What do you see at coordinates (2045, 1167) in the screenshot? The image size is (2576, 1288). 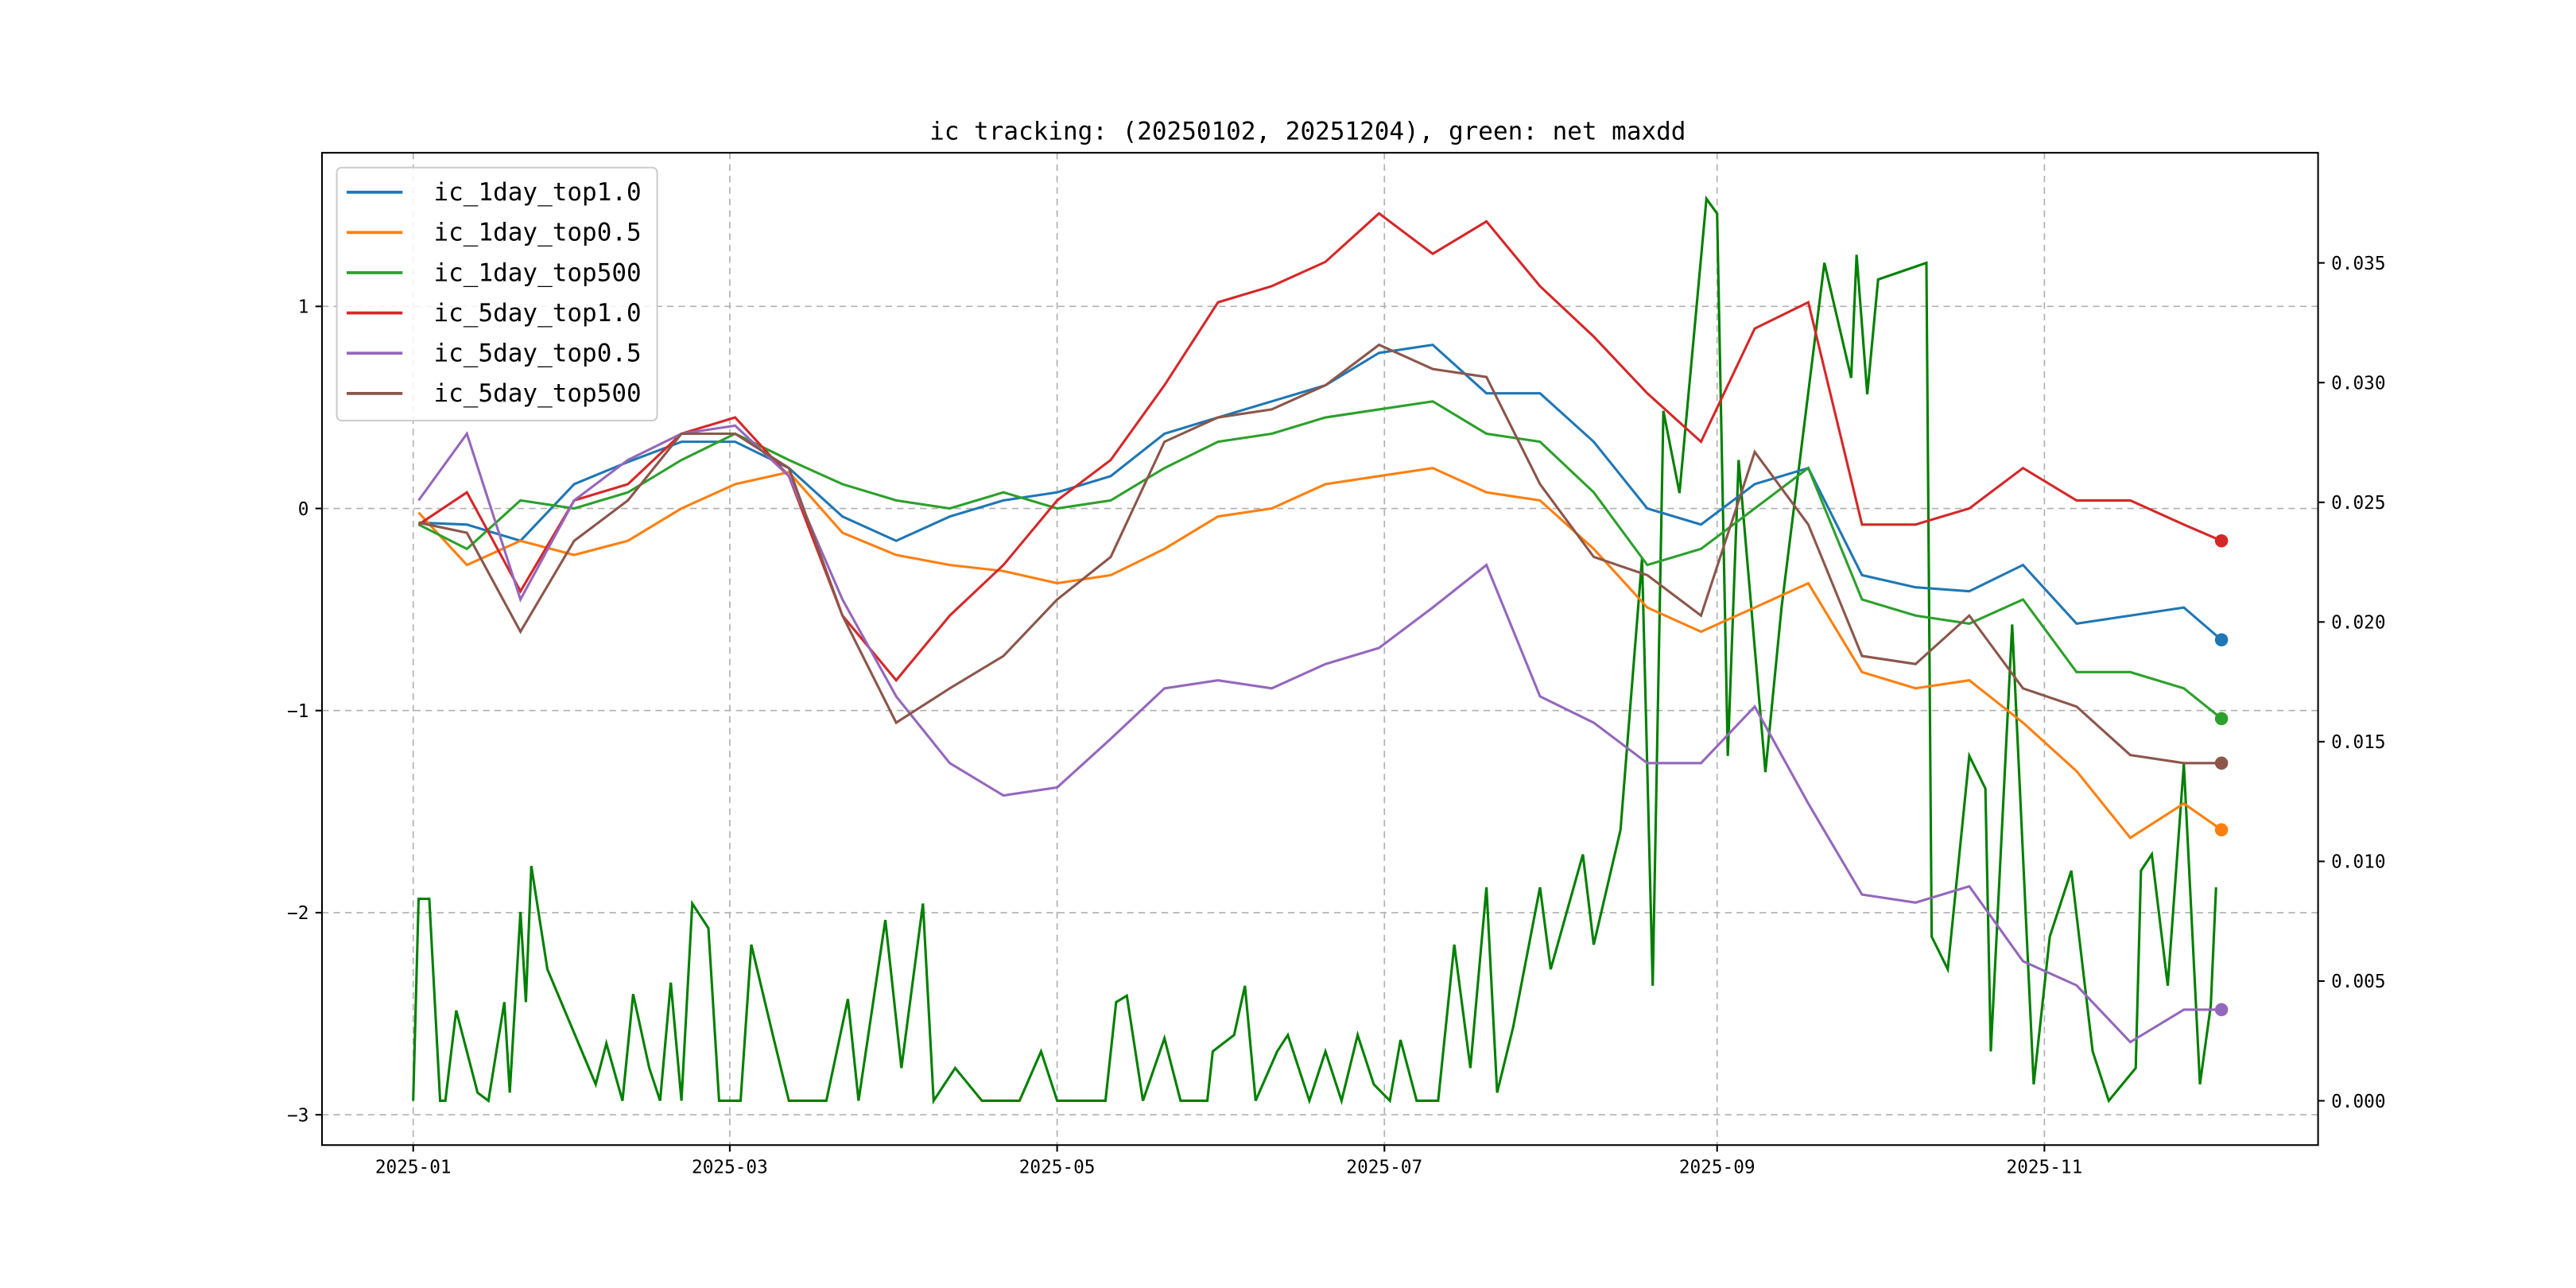 I see `x-tick-label: 2025-11` at bounding box center [2045, 1167].